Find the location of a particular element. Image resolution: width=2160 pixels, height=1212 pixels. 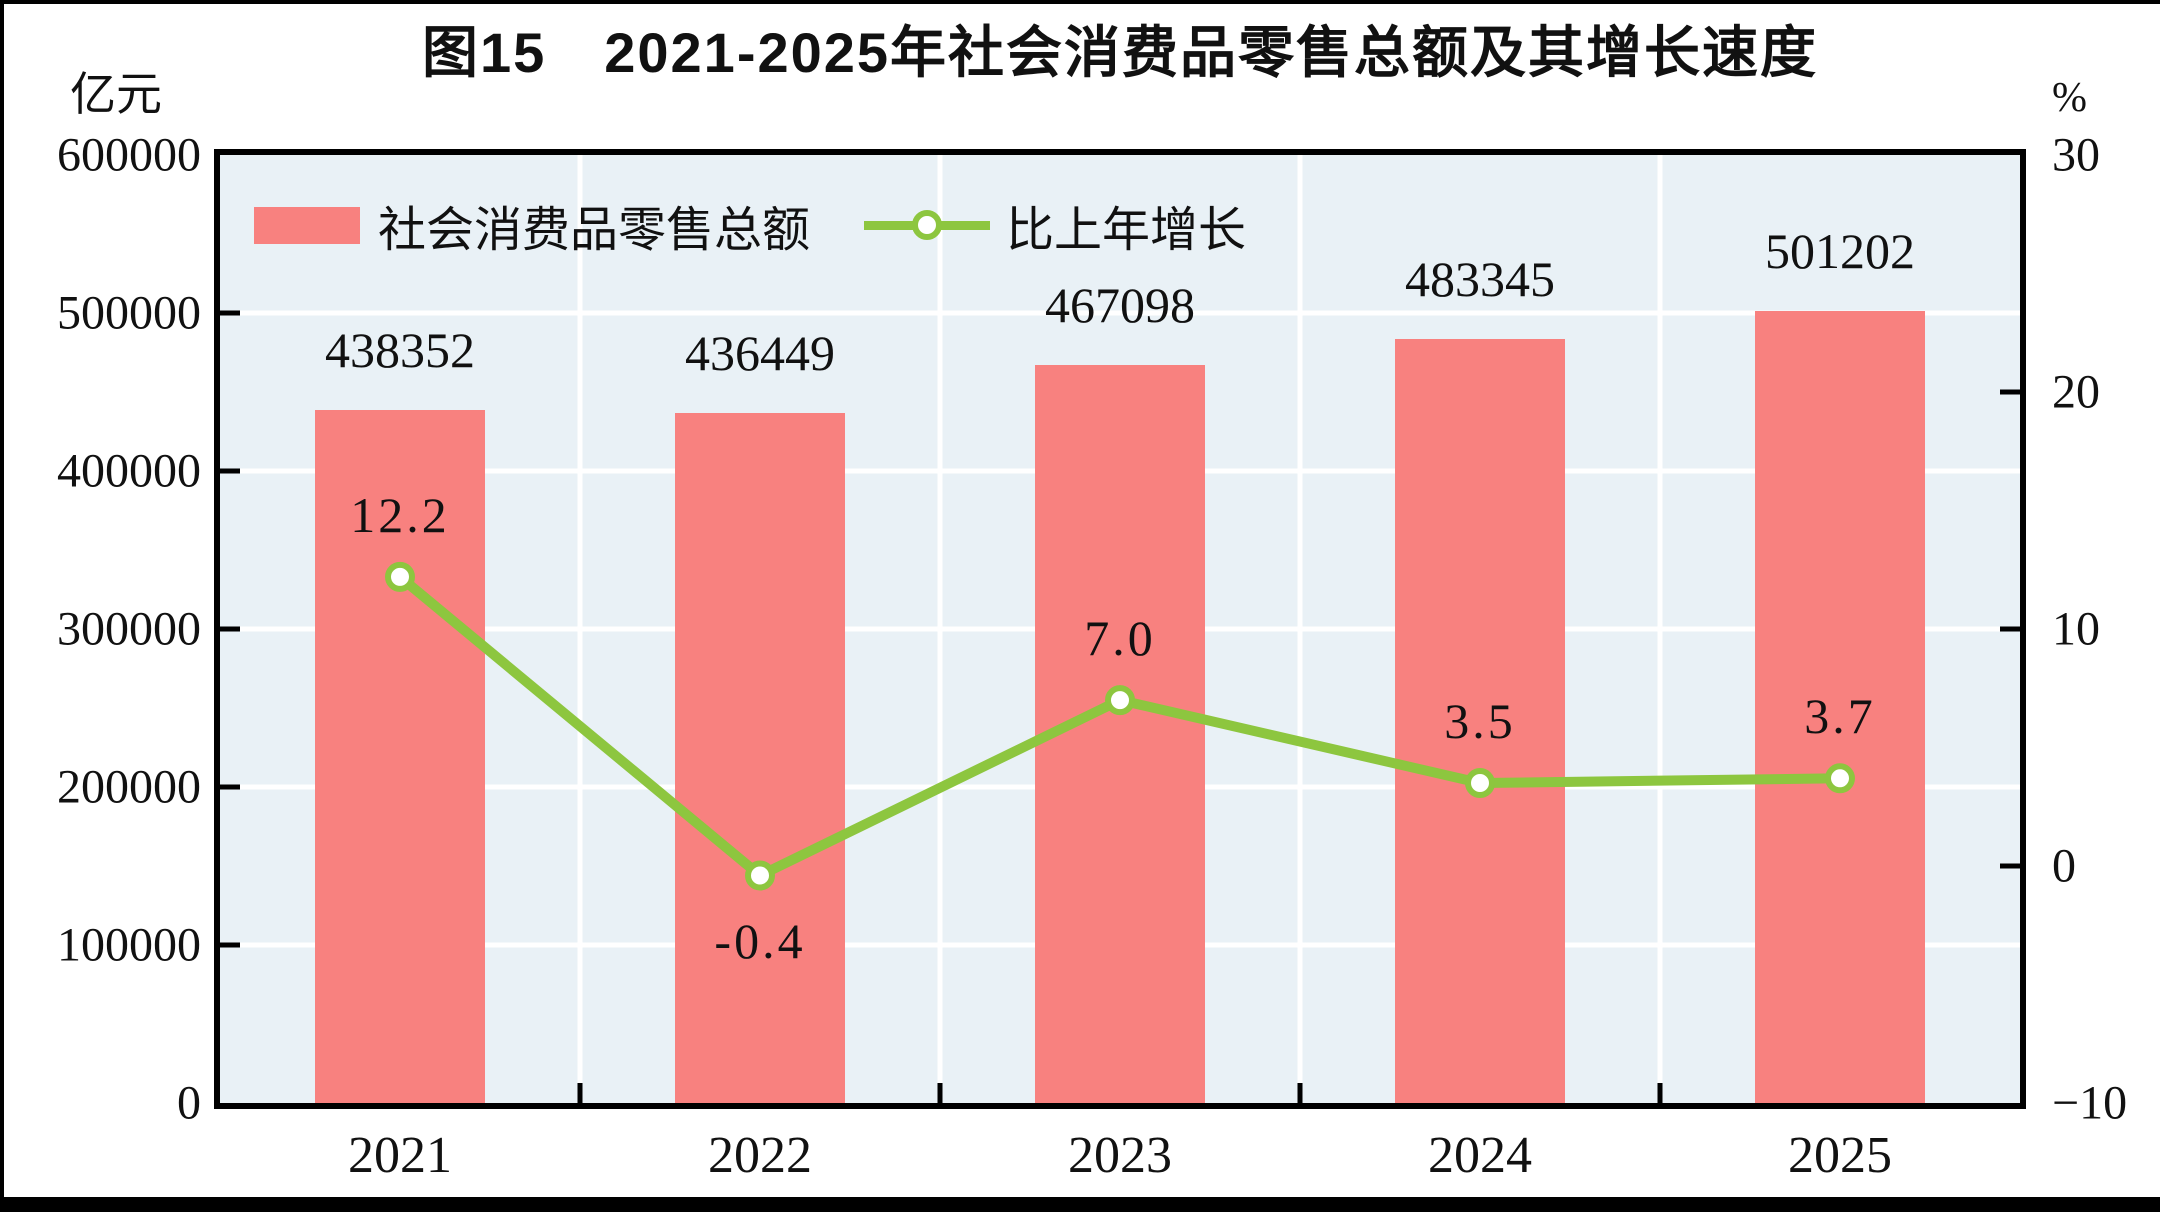

left-axis-unit-label: 亿元 is located at coordinates (116, 94).